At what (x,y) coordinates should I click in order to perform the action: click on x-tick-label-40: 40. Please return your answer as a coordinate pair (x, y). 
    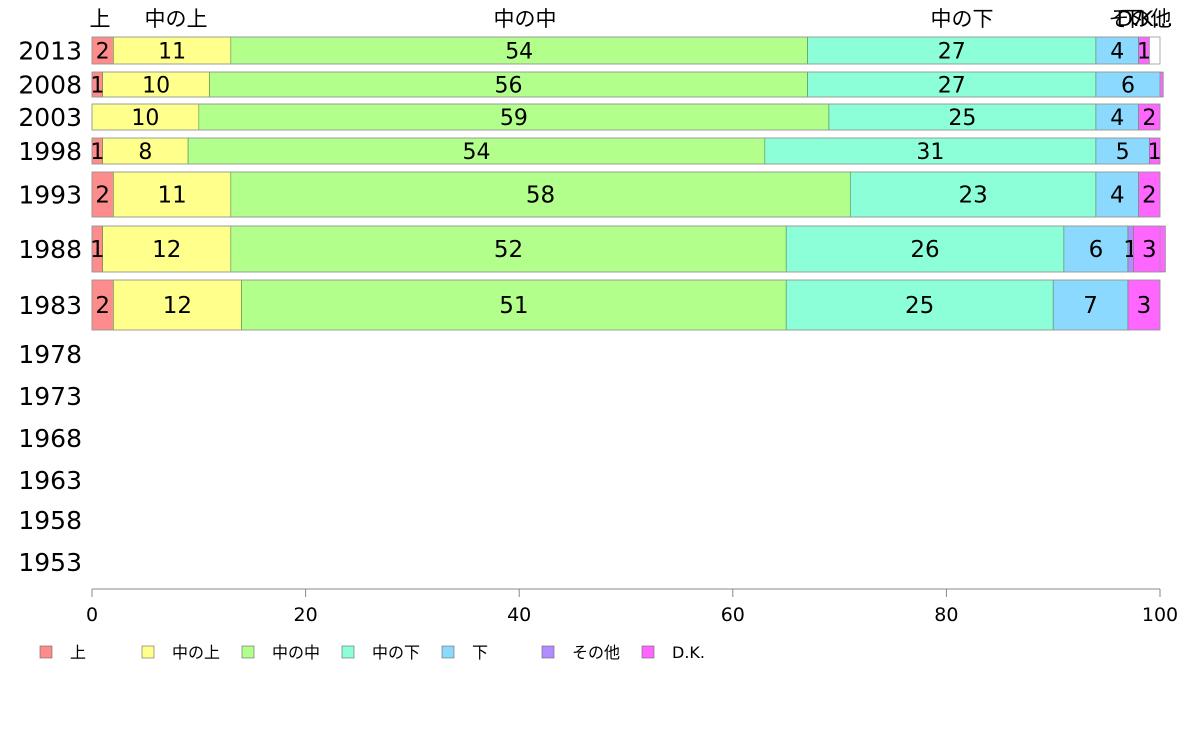
    Looking at the image, I should click on (519, 615).